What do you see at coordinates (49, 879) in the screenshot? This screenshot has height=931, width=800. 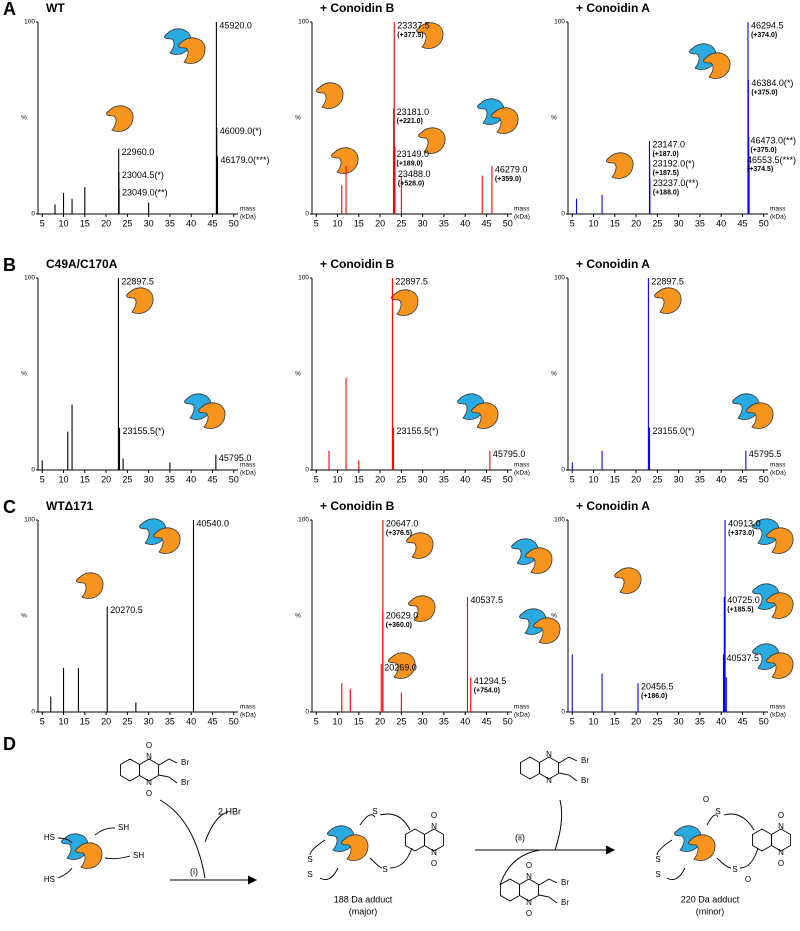 I see `atom-label: HS` at bounding box center [49, 879].